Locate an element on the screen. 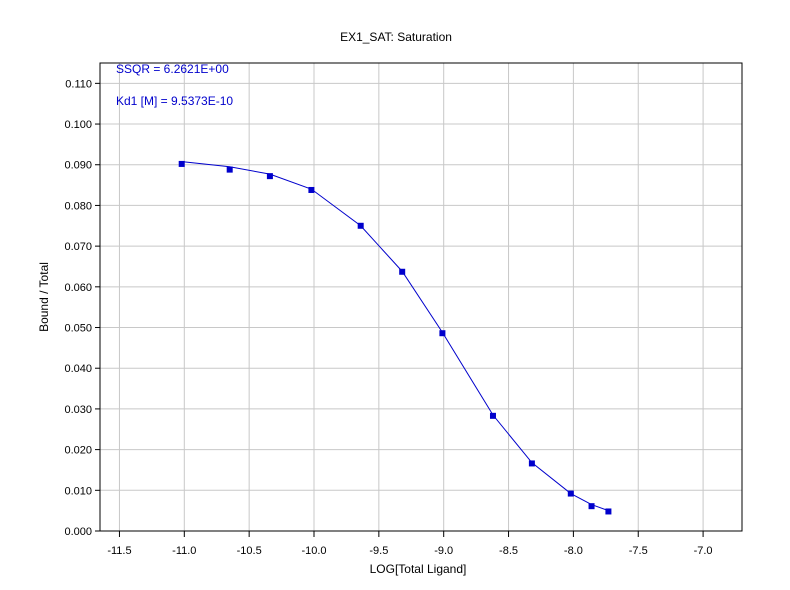 The height and width of the screenshot is (590, 790). x-tick-label: -9.5 is located at coordinates (378, 551).